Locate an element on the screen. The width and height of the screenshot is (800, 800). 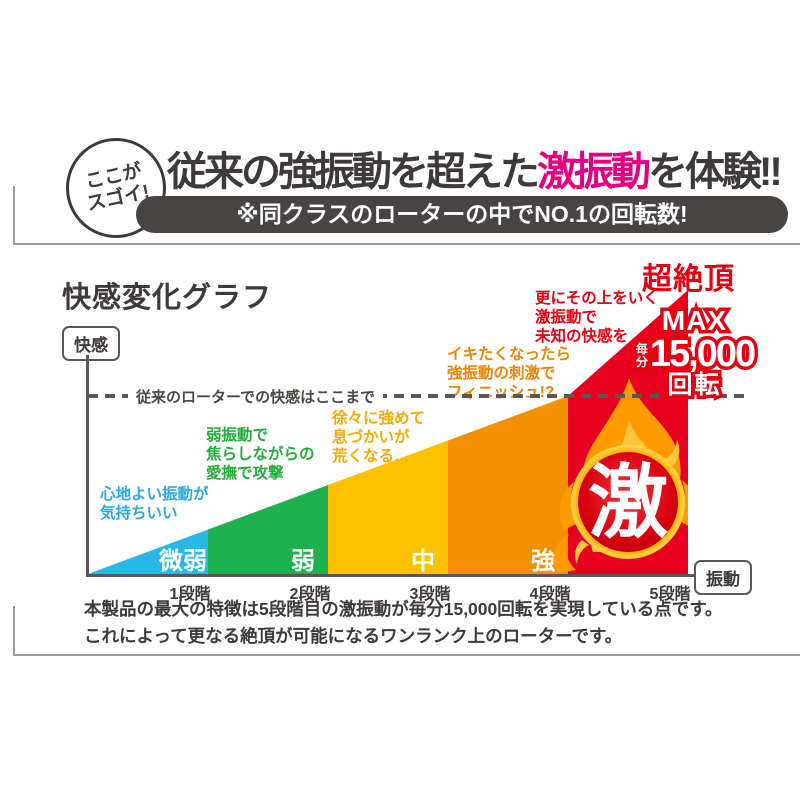
geki-label: 激 is located at coordinates (628, 502).